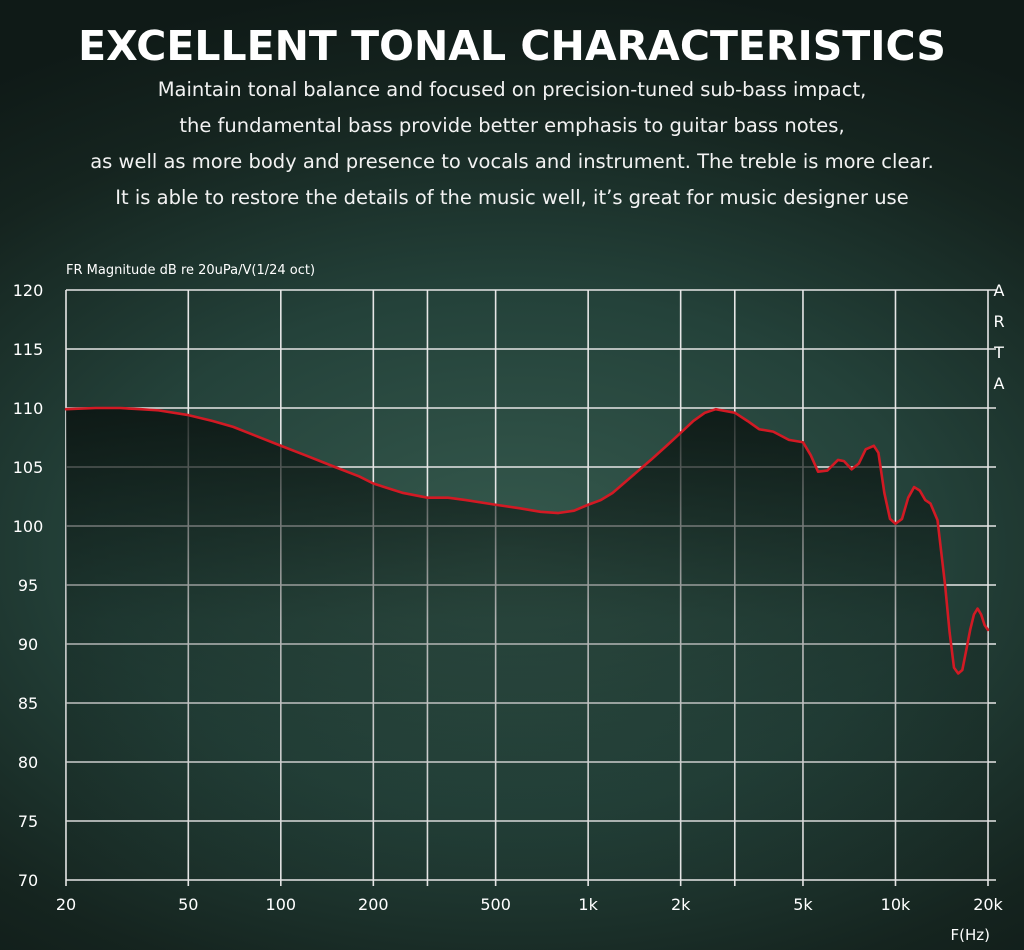 This screenshot has width=1024, height=950. Describe the element at coordinates (28, 290) in the screenshot. I see `y-tick-label: 120` at that location.